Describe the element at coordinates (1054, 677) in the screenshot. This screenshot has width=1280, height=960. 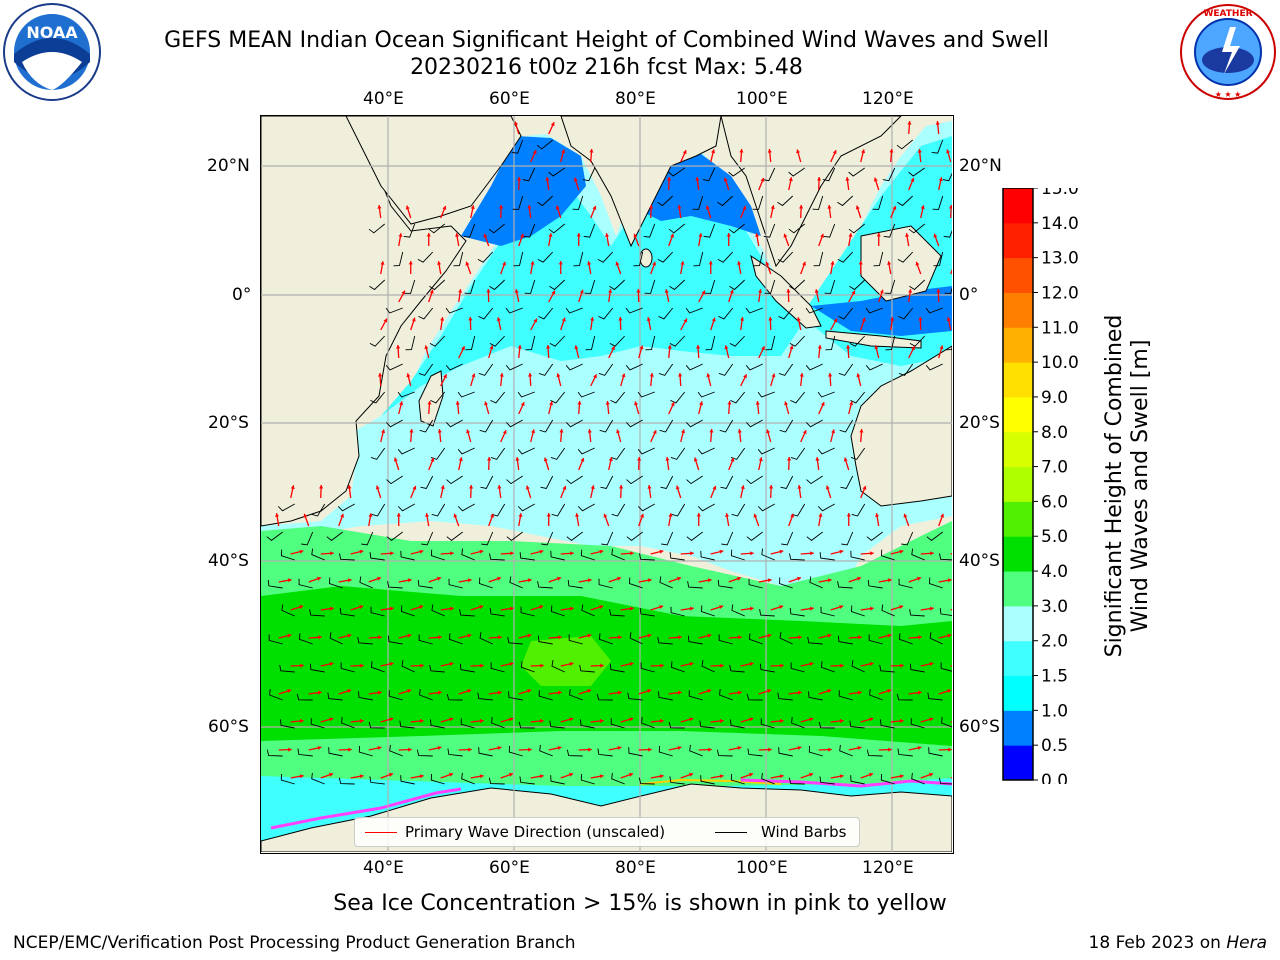
I see `colorbar-tick-label: 1.5` at that location.